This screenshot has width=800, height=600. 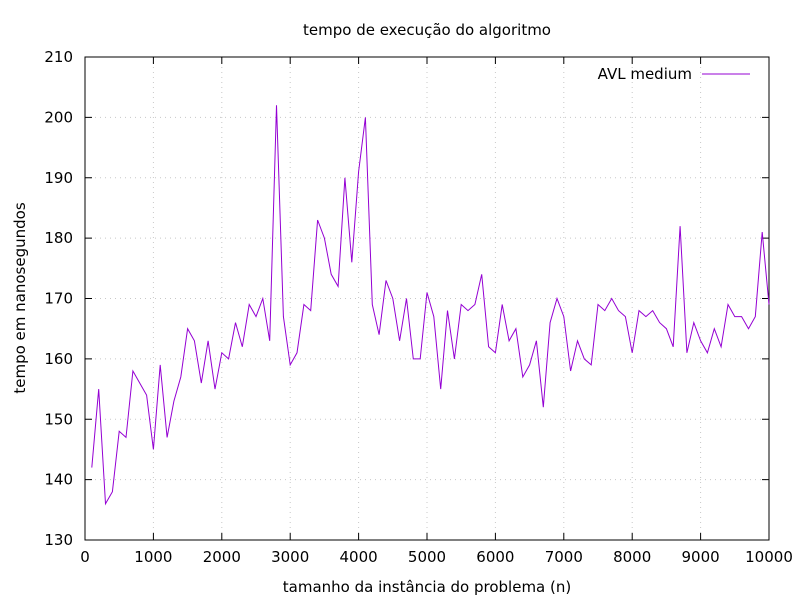 What do you see at coordinates (359, 557) in the screenshot?
I see `x-tick-label: 4000` at bounding box center [359, 557].